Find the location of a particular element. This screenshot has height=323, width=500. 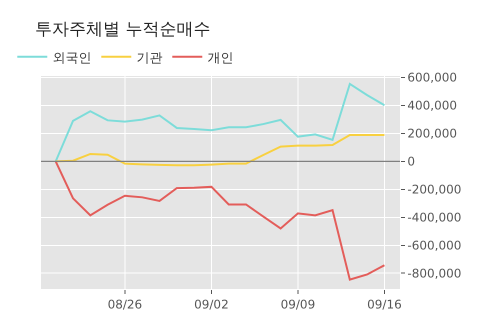

y-tick-label: 200,000 is located at coordinates (432, 133).